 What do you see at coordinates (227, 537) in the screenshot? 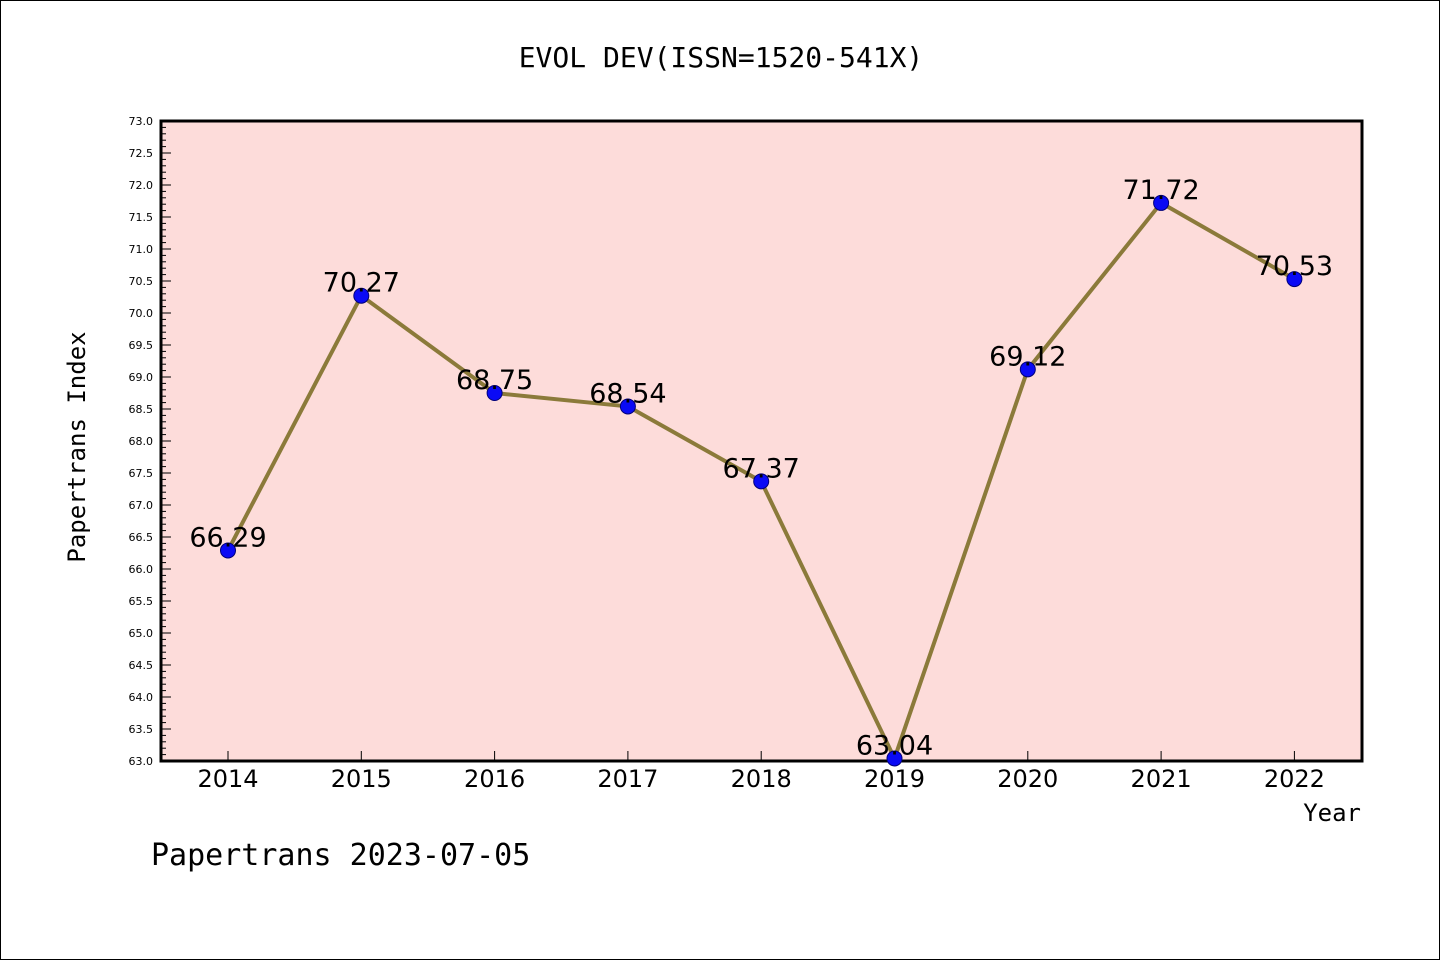
I see `data-label: 66.29` at bounding box center [227, 537].